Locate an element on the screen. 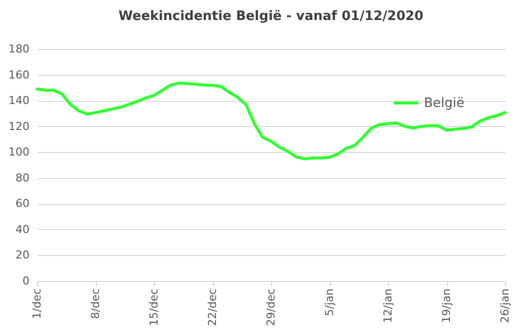 This screenshot has height=332, width=524. y-tick-label: 120 is located at coordinates (19, 126).